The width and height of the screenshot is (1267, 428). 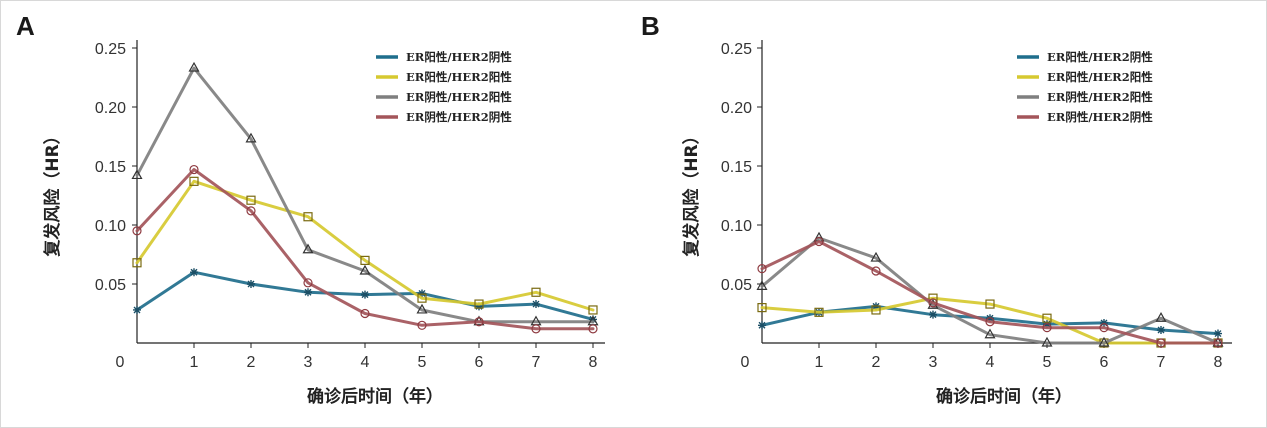 What do you see at coordinates (1100, 57) in the screenshot?
I see `legend-label: ER阳性/HER2阴性` at bounding box center [1100, 57].